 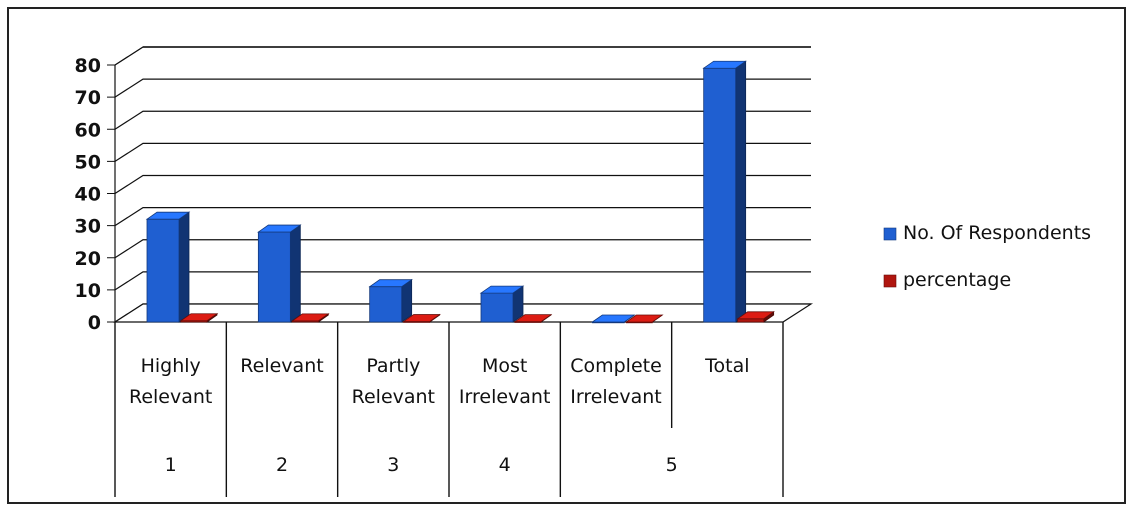 What do you see at coordinates (282, 465) in the screenshot?
I see `group-label: 2` at bounding box center [282, 465].